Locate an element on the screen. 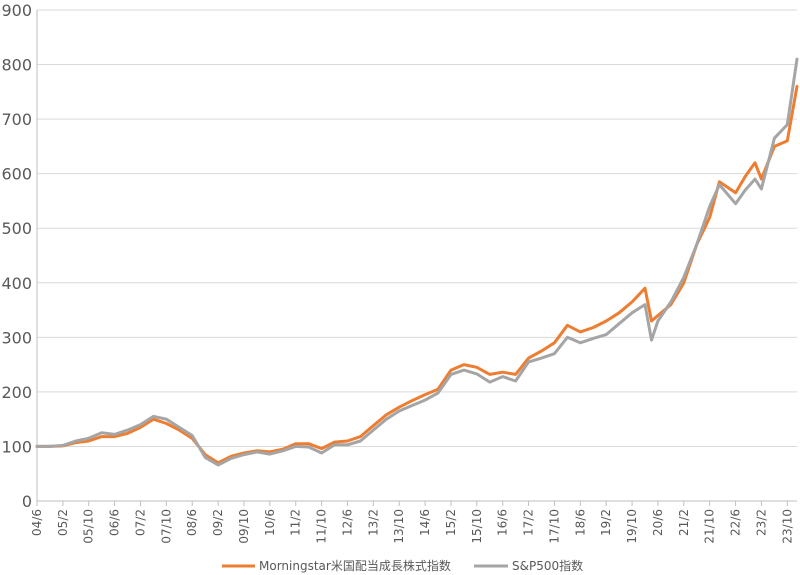 The height and width of the screenshot is (575, 800). y-tick-label: 0 is located at coordinates (27, 501).